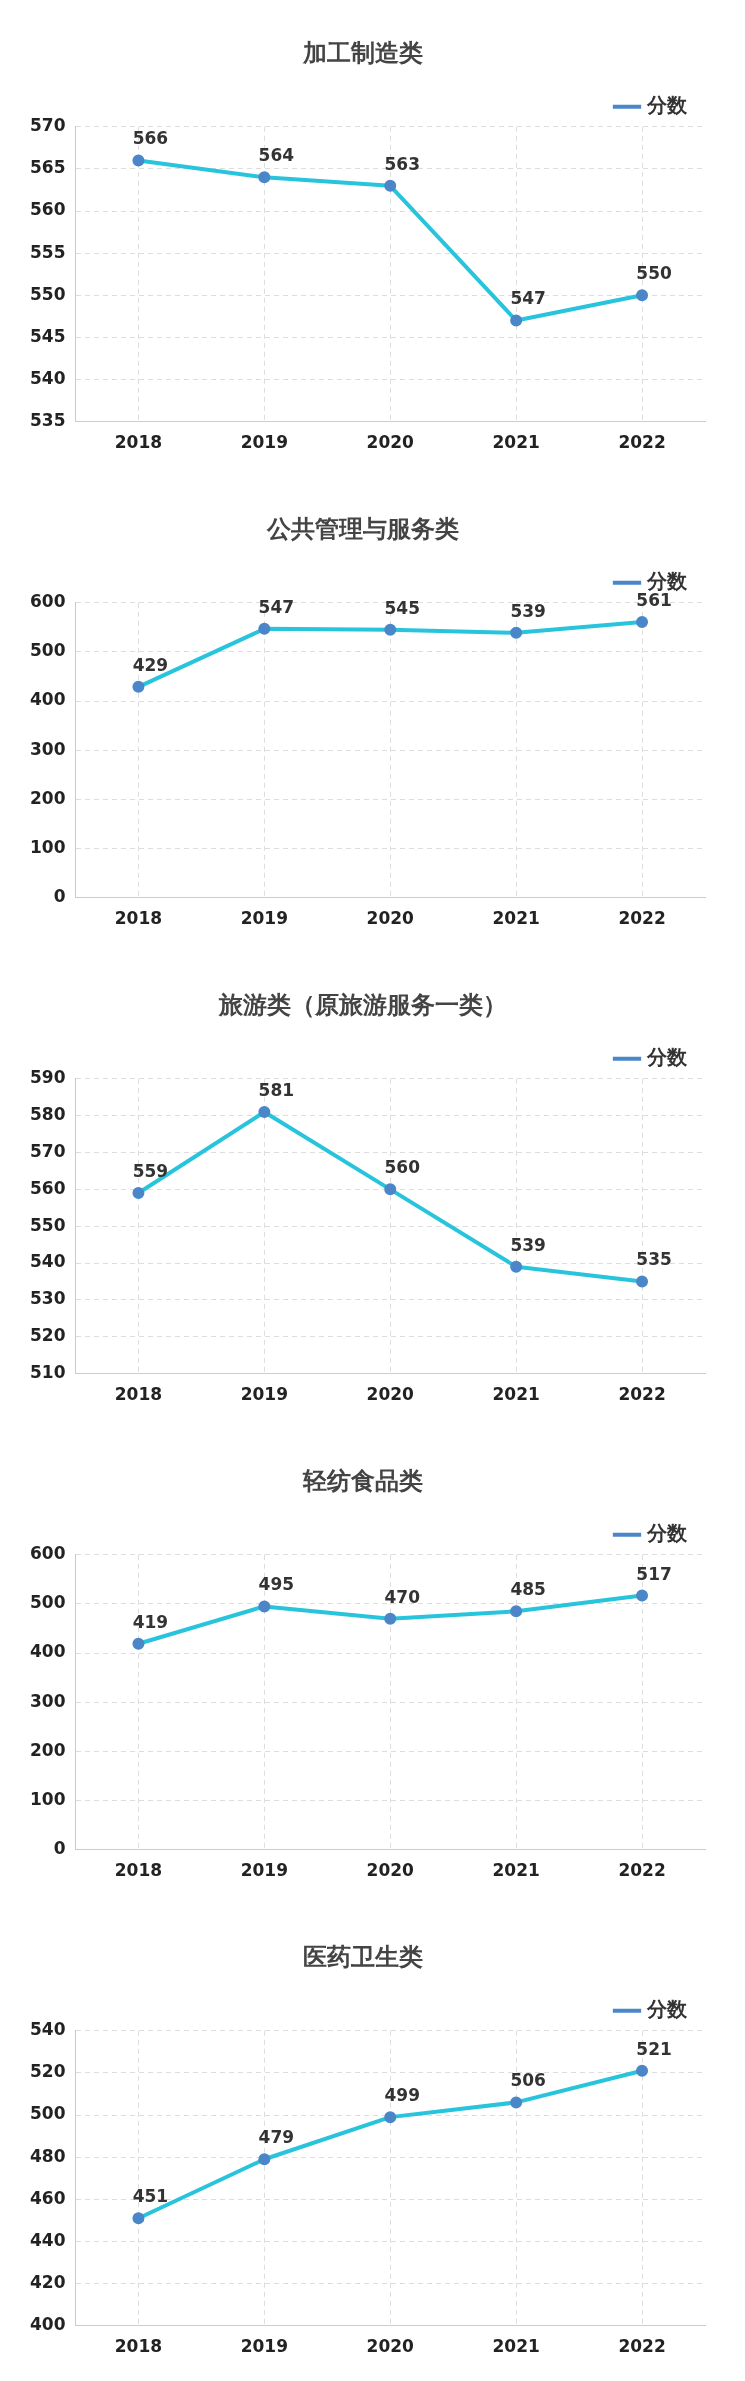  I want to click on data-label: 560, so click(402, 1167).